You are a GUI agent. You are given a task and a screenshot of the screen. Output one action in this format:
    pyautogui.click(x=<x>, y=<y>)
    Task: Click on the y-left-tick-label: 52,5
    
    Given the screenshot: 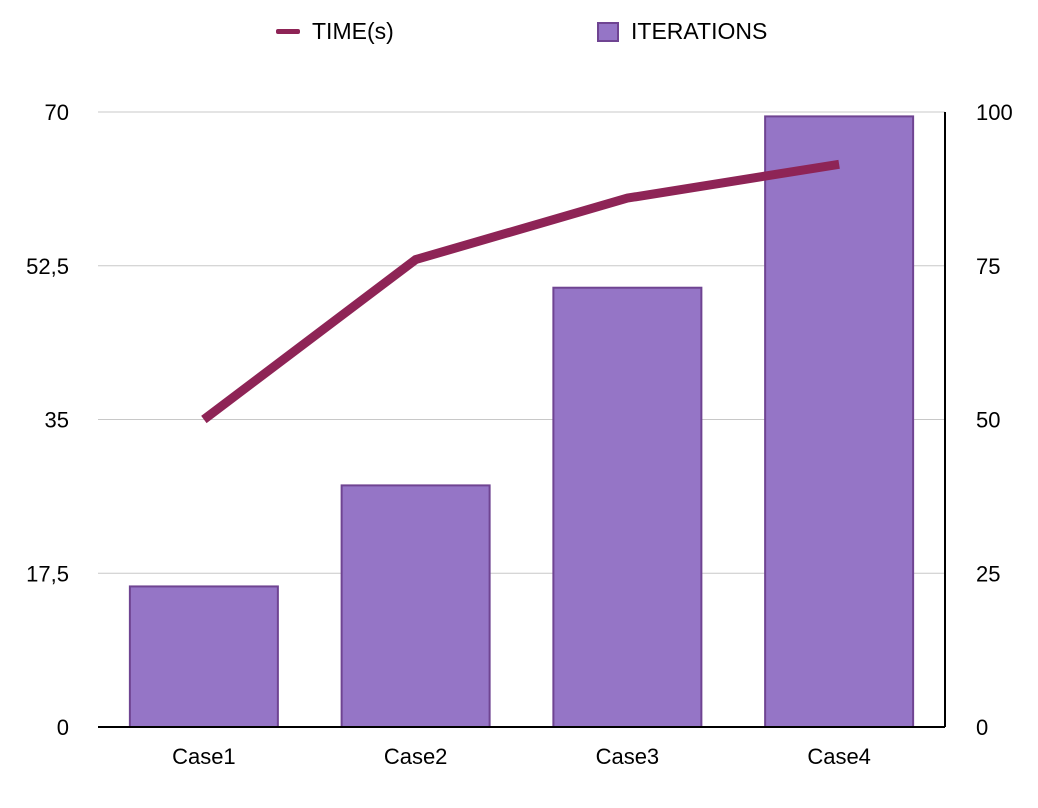 What is the action you would take?
    pyautogui.click(x=47, y=266)
    